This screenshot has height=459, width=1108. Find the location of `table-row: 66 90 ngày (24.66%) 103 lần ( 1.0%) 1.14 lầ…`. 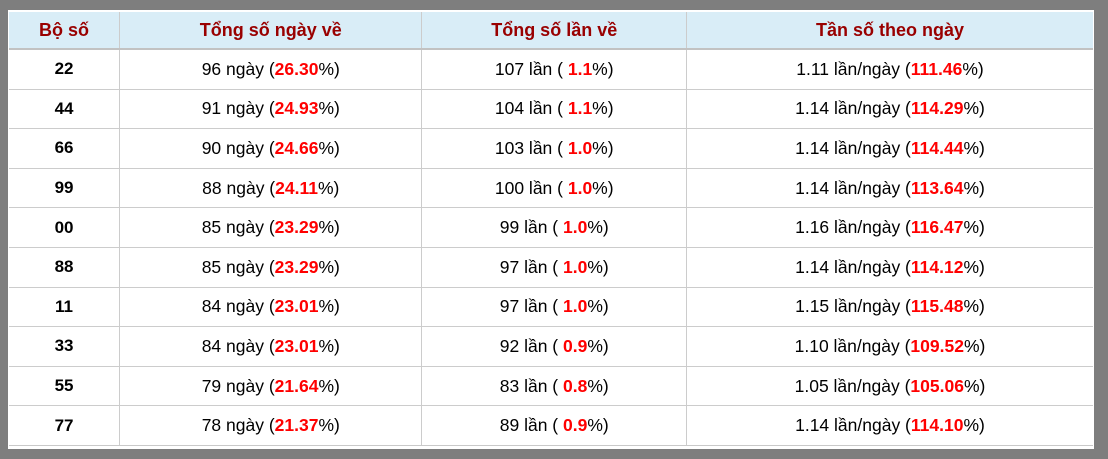

table-row: 66 90 ngày (24.66%) 103 lần ( 1.0%) 1.14 lầ… is located at coordinates (551, 148).